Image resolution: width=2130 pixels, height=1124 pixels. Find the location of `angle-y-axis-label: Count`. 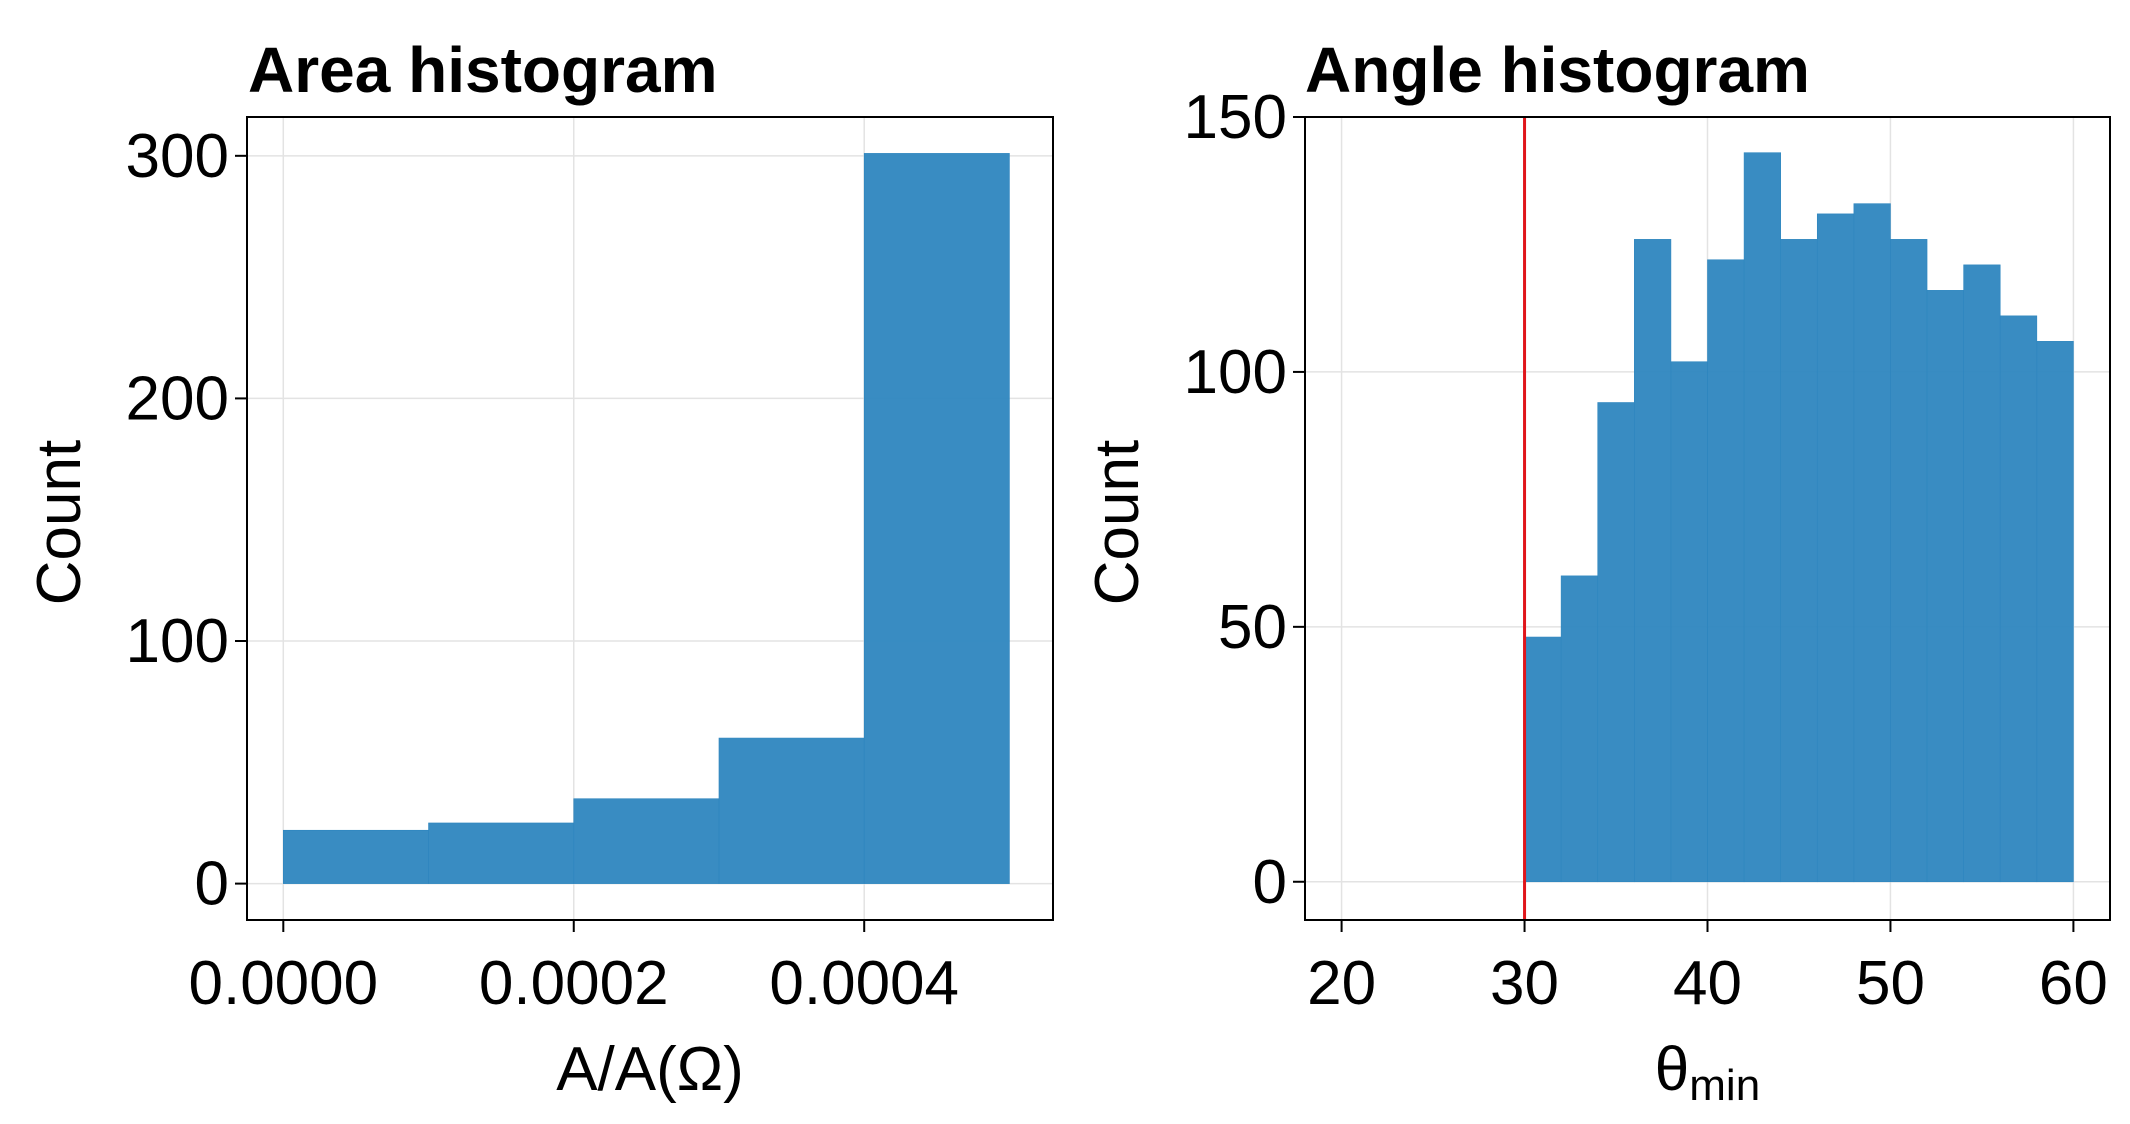

angle-y-axis-label: Count is located at coordinates (1117, 522).